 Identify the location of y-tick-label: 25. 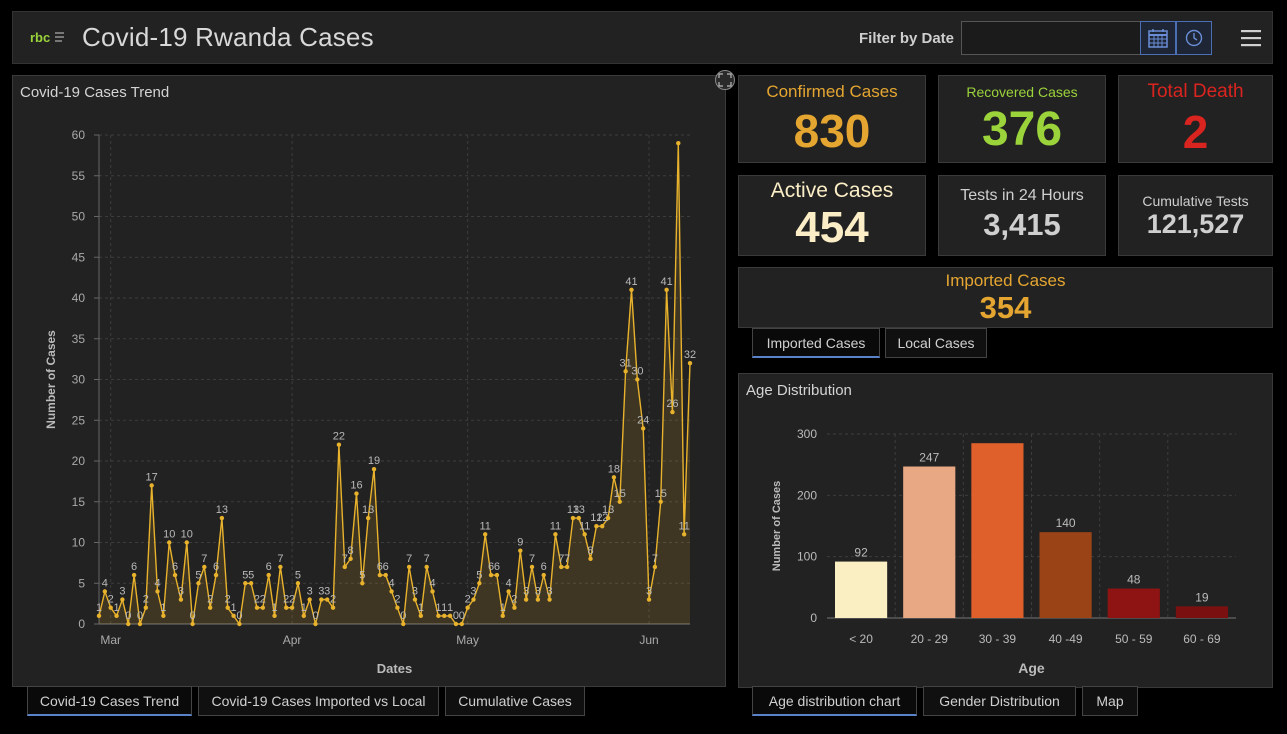
(79, 420).